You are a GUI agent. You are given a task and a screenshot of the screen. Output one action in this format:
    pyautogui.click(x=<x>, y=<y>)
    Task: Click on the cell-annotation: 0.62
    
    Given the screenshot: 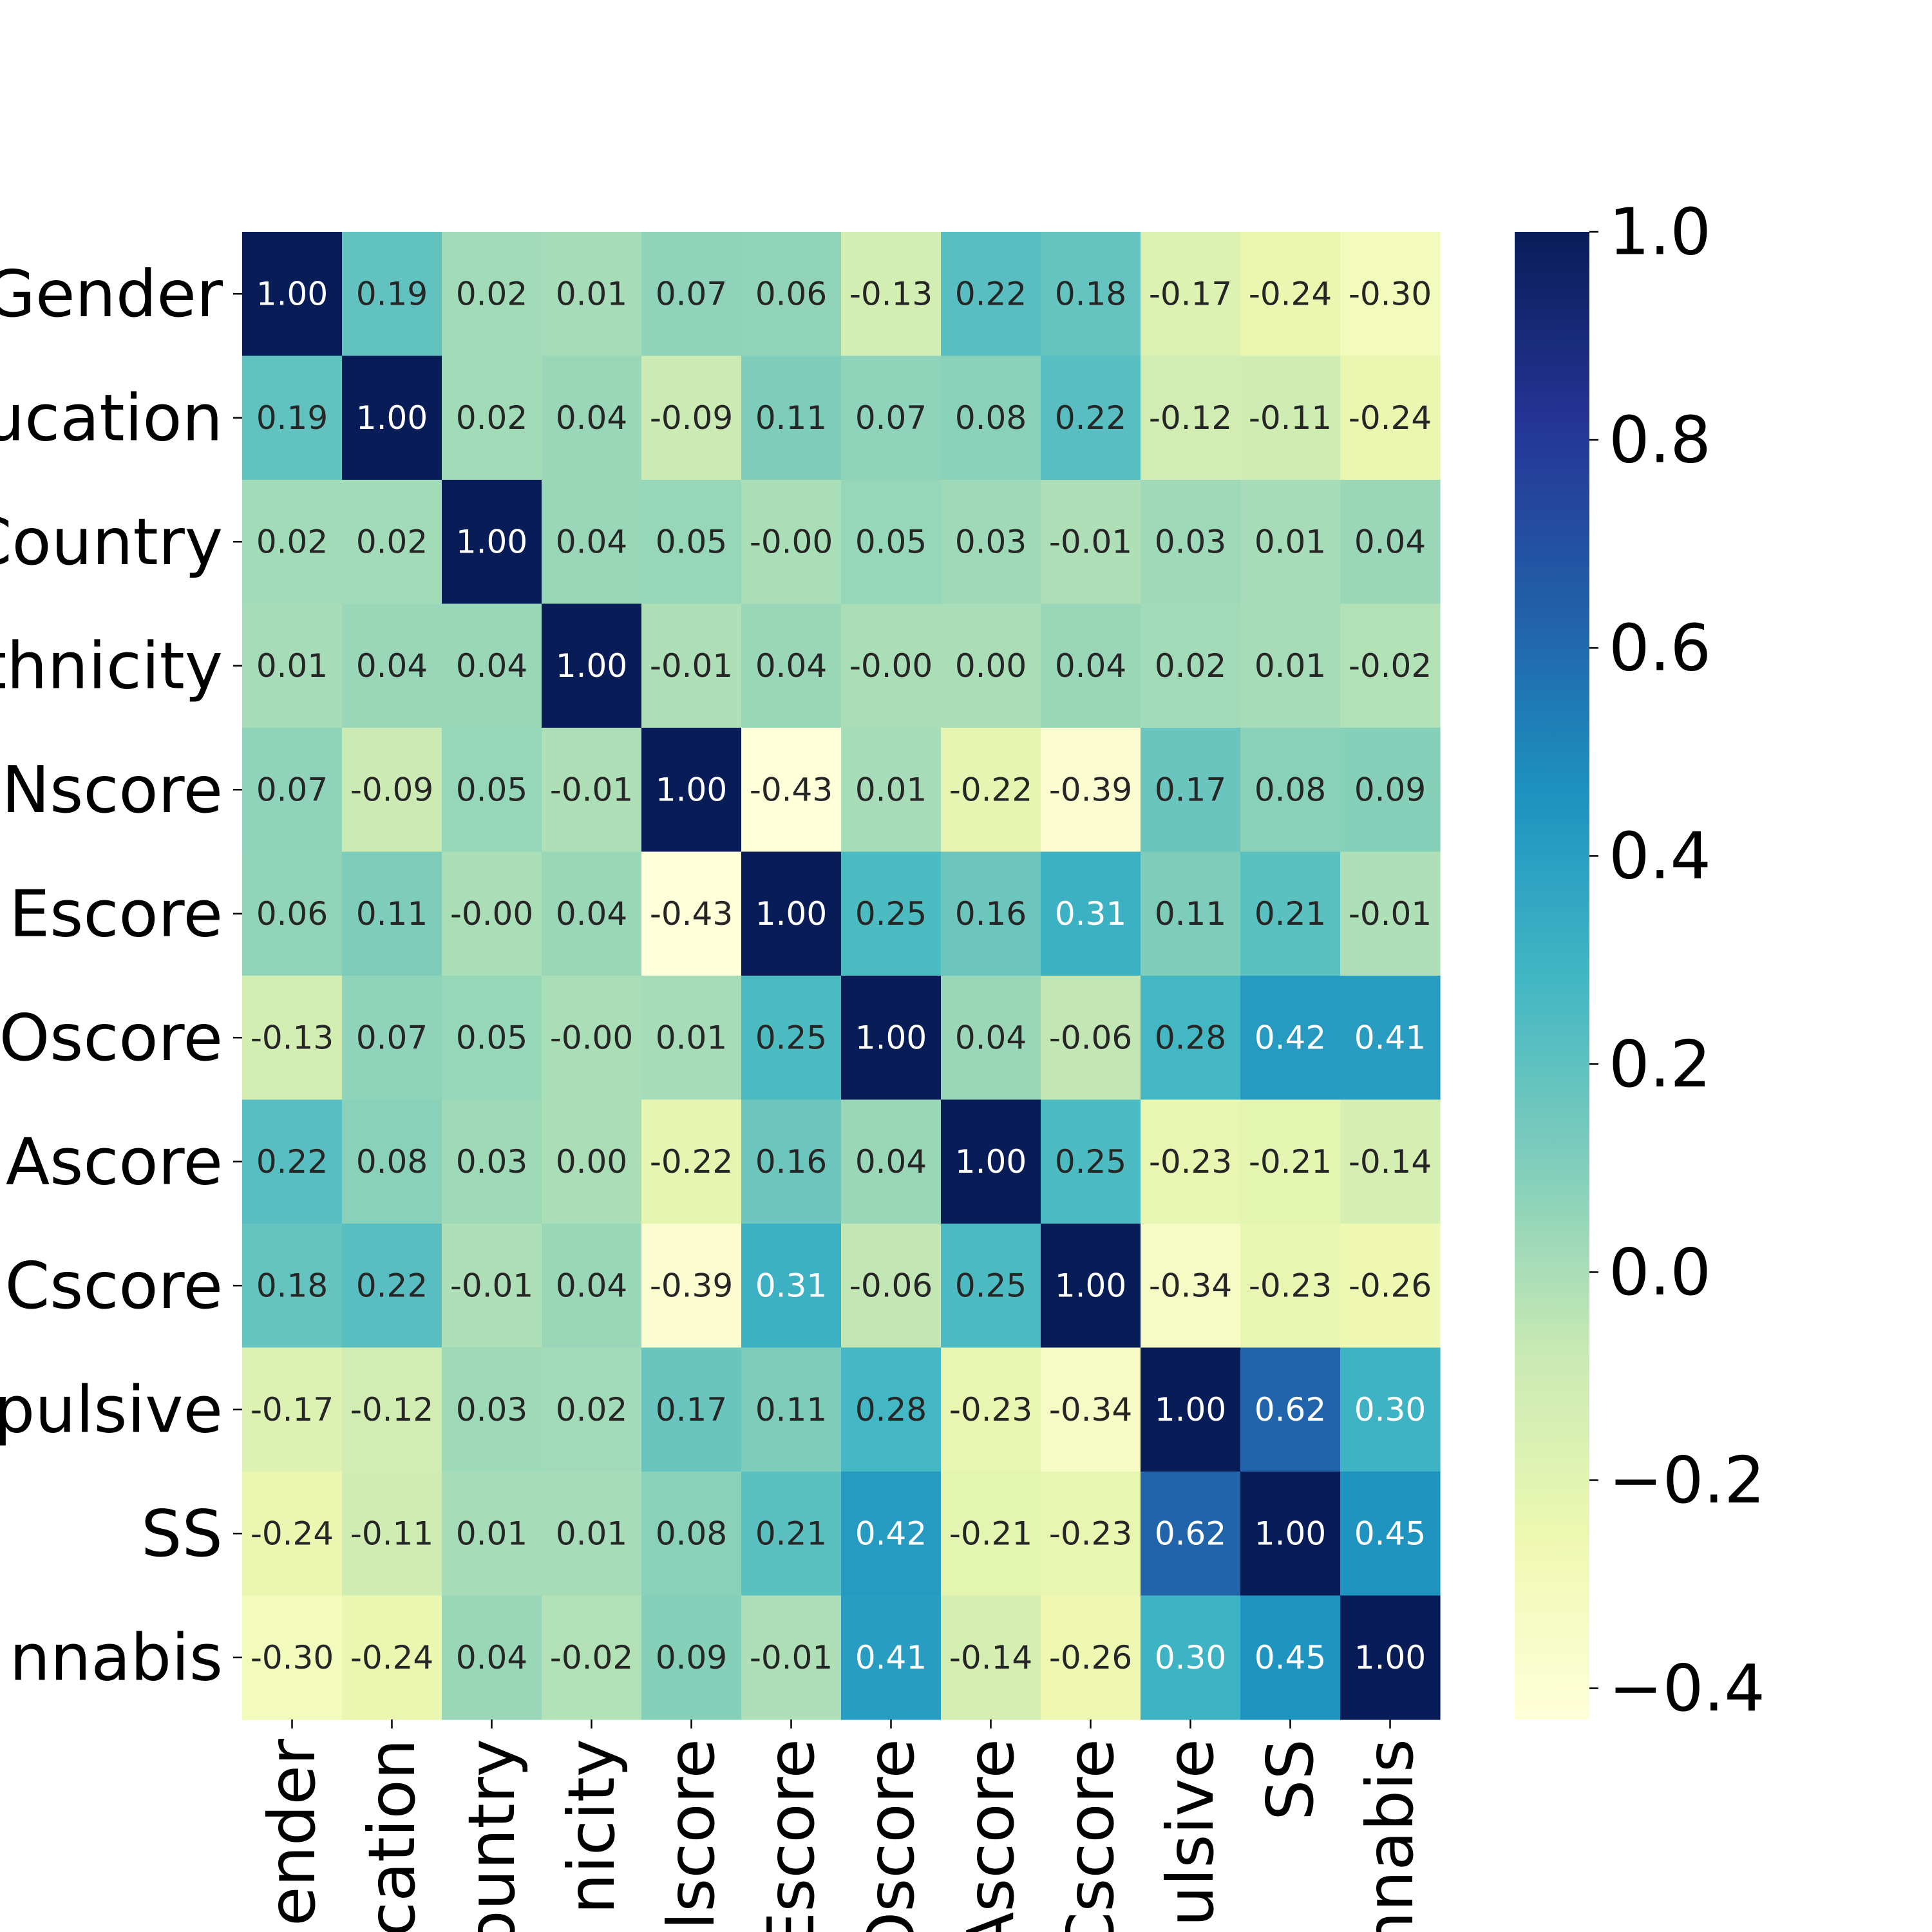 What is the action you would take?
    pyautogui.click(x=1190, y=1533)
    